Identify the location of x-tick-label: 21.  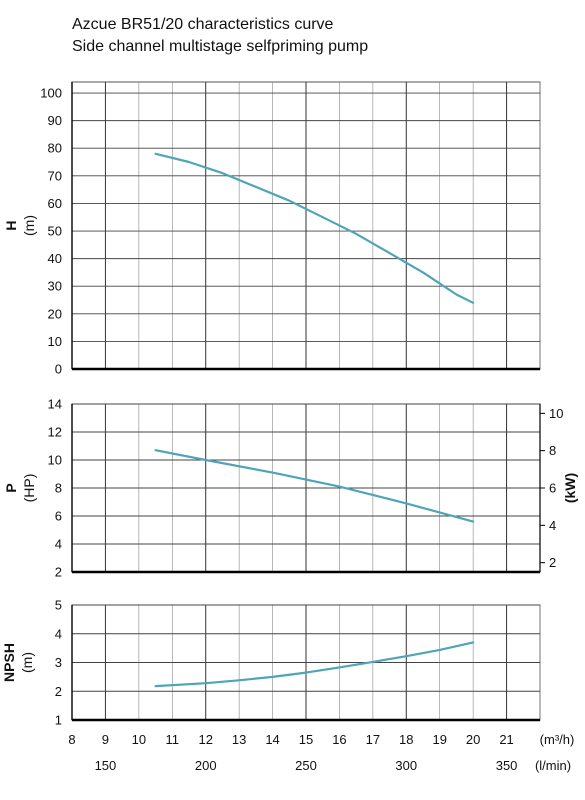
(506, 739).